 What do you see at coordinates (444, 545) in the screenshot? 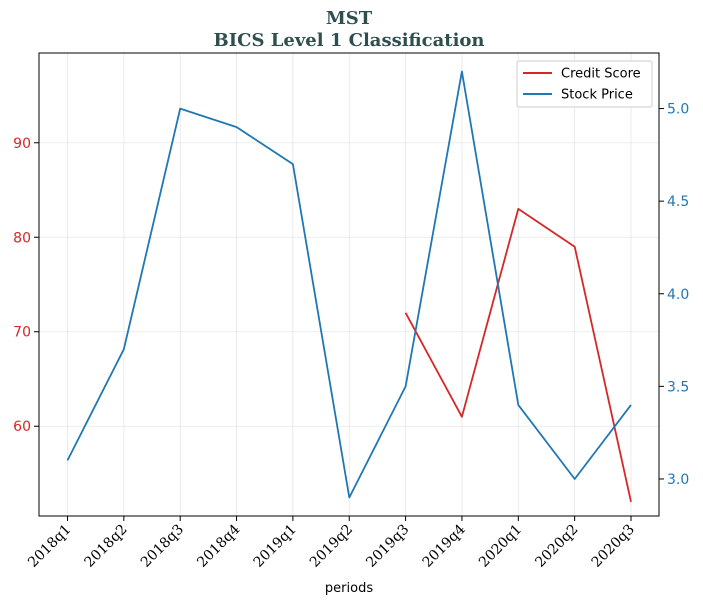
I see `x-tick-label: 2019q4` at bounding box center [444, 545].